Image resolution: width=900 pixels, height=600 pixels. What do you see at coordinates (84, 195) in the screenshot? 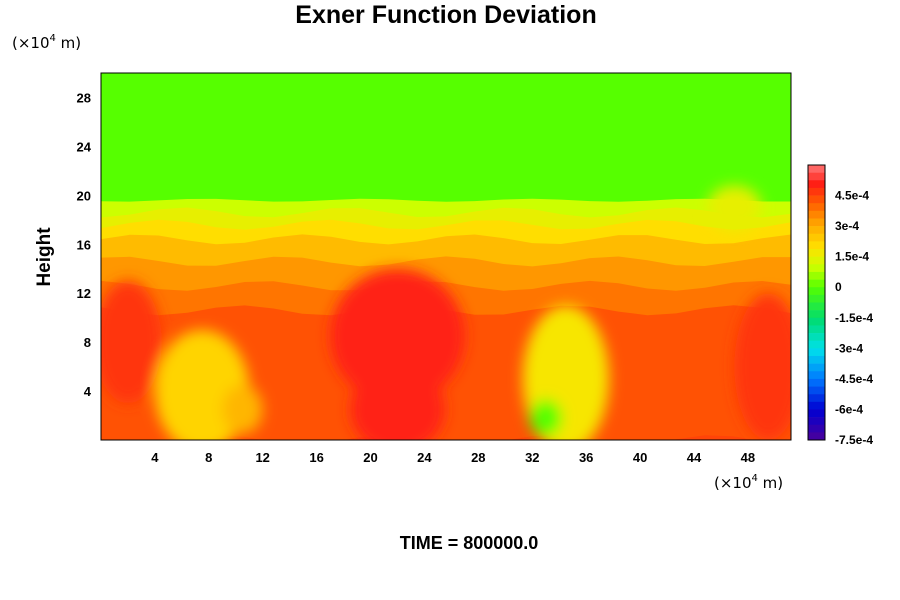
I see `y-tick-label: 20` at bounding box center [84, 195].